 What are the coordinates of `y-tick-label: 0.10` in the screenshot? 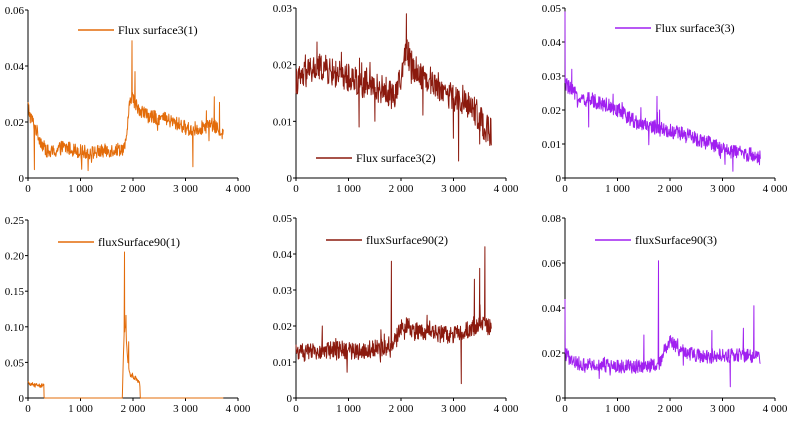 It's located at (15, 328).